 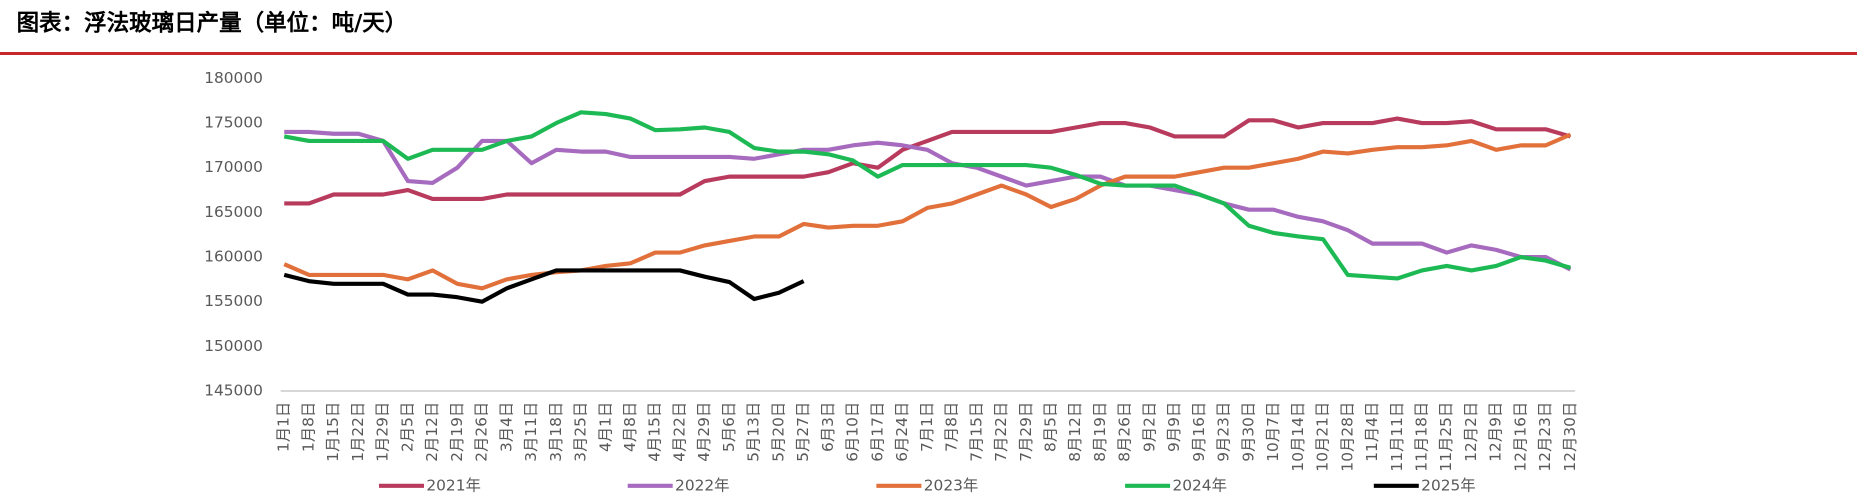 What do you see at coordinates (1174, 427) in the screenshot?
I see `x-tick-label: 9月9日` at bounding box center [1174, 427].